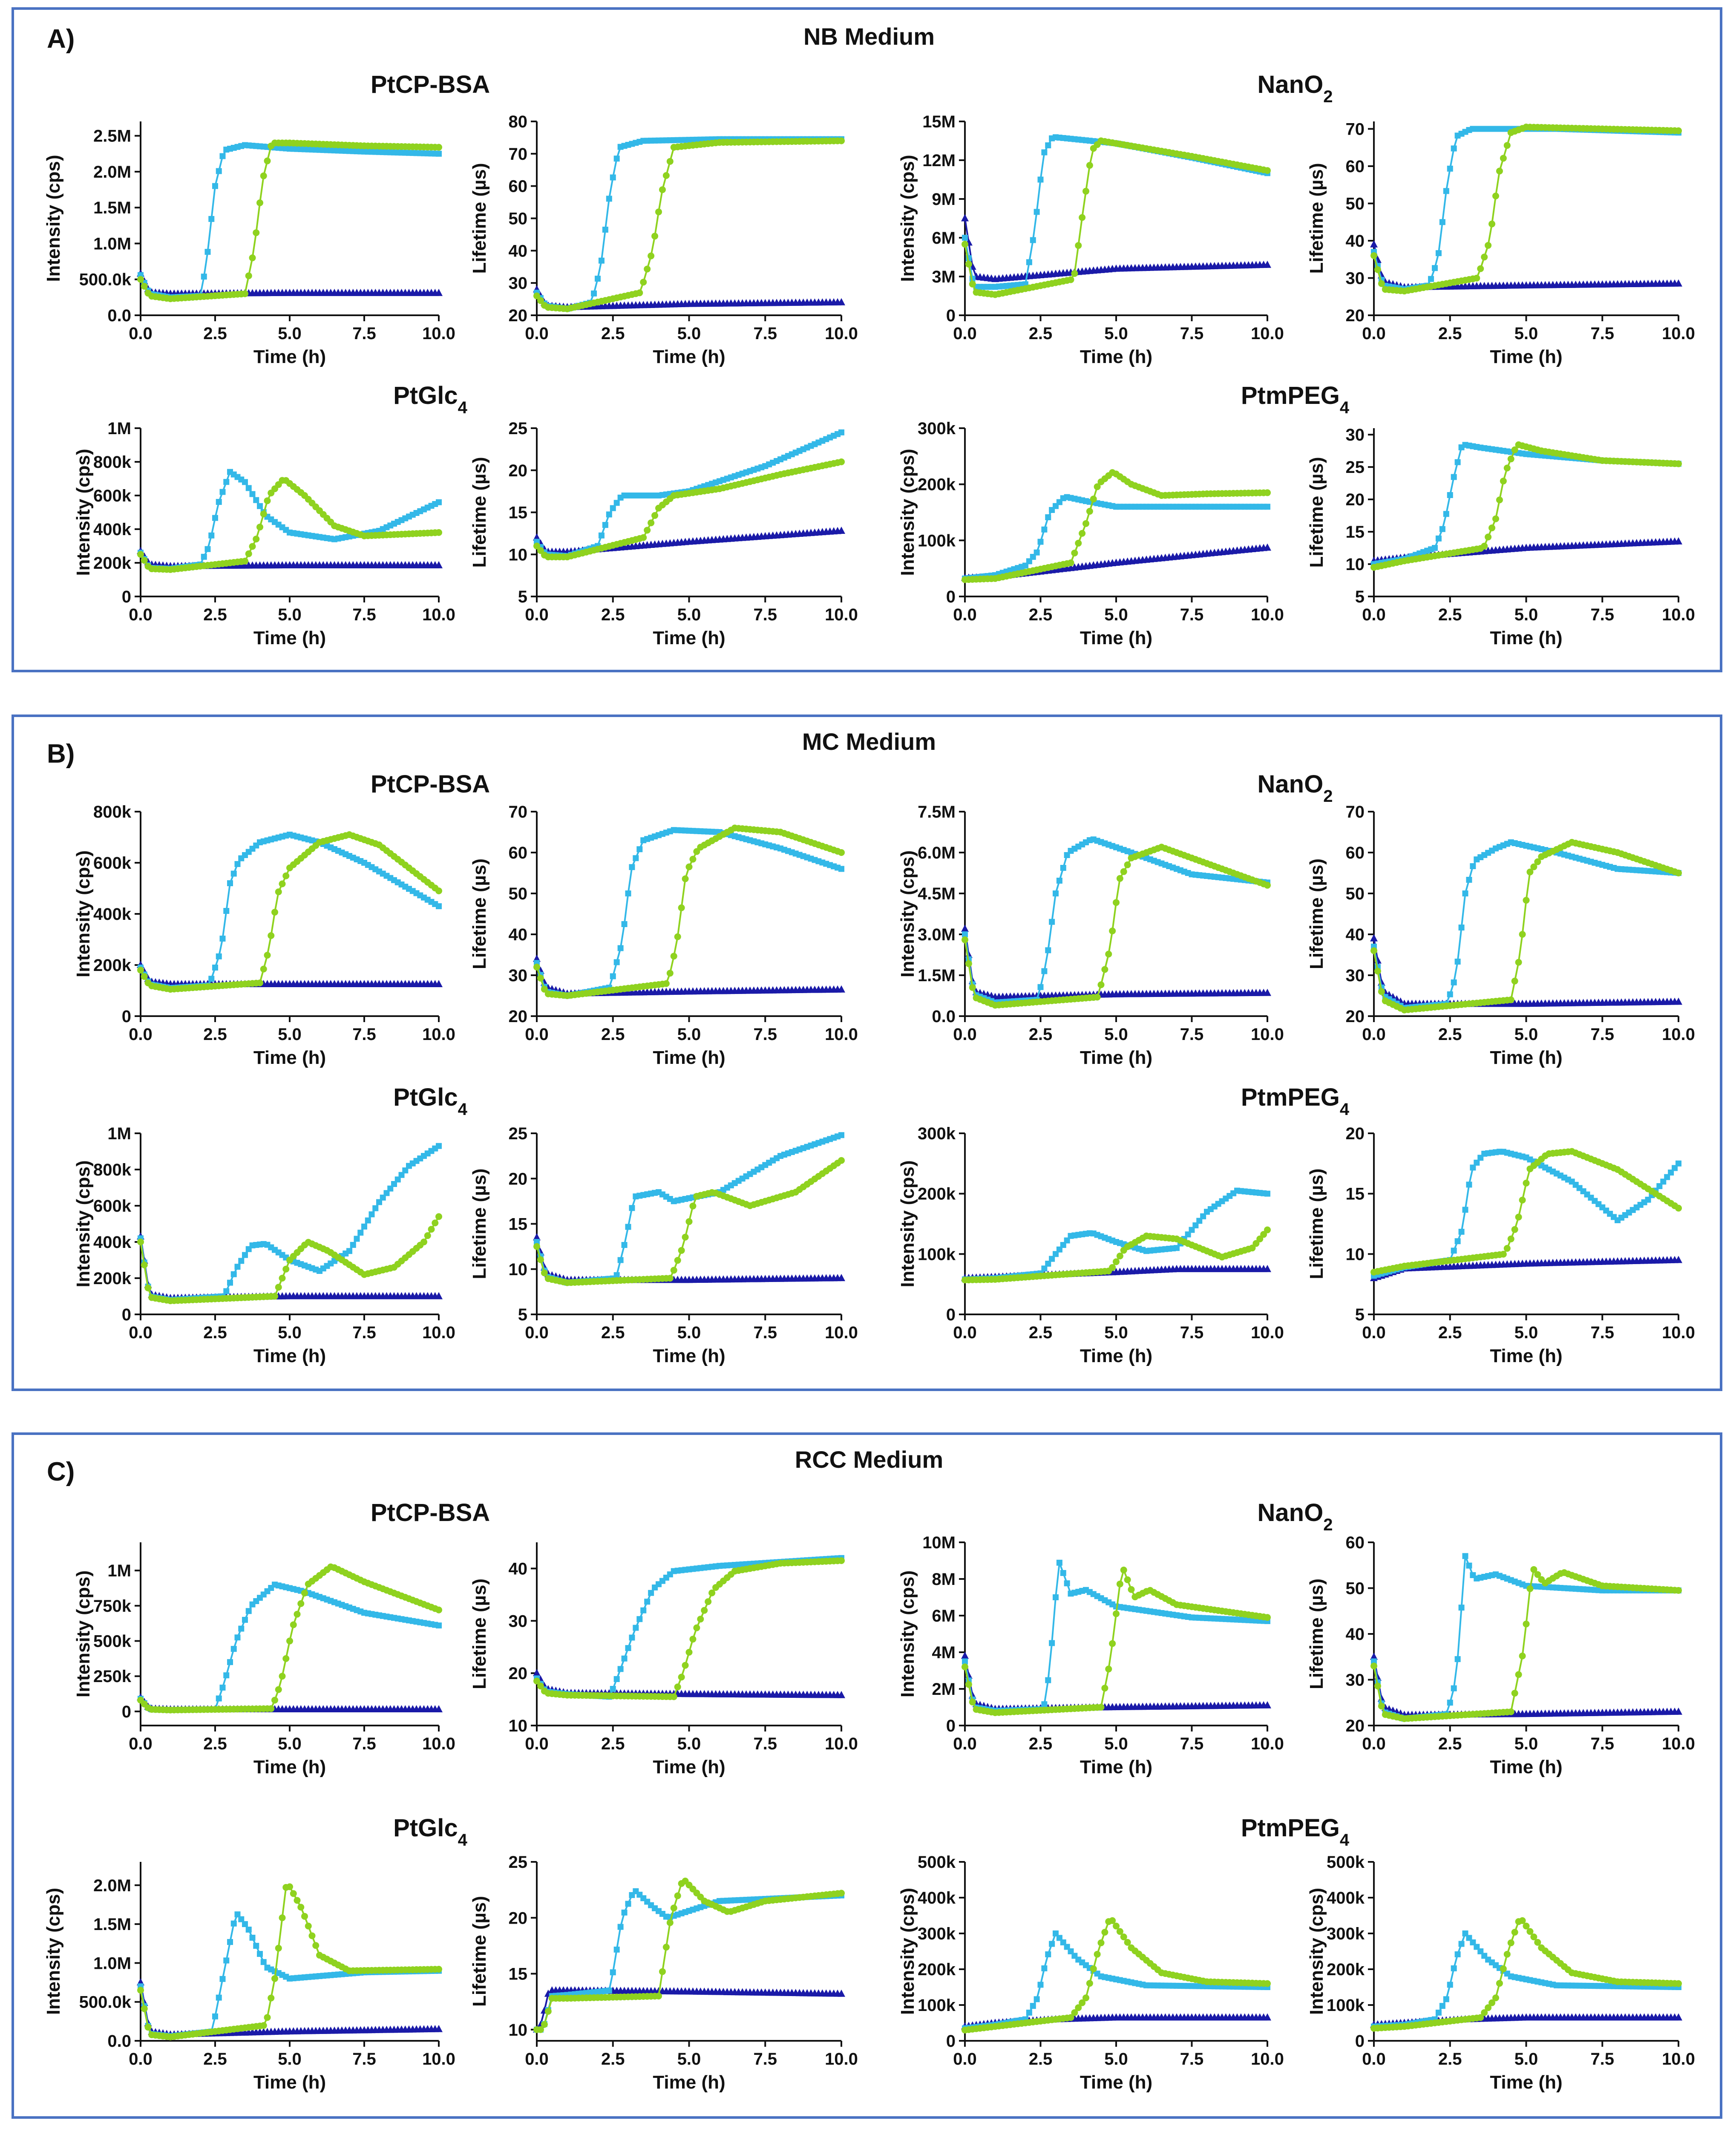  Describe the element at coordinates (479, 512) in the screenshot. I see `y-axis-label: Lifetime (µs)` at that location.